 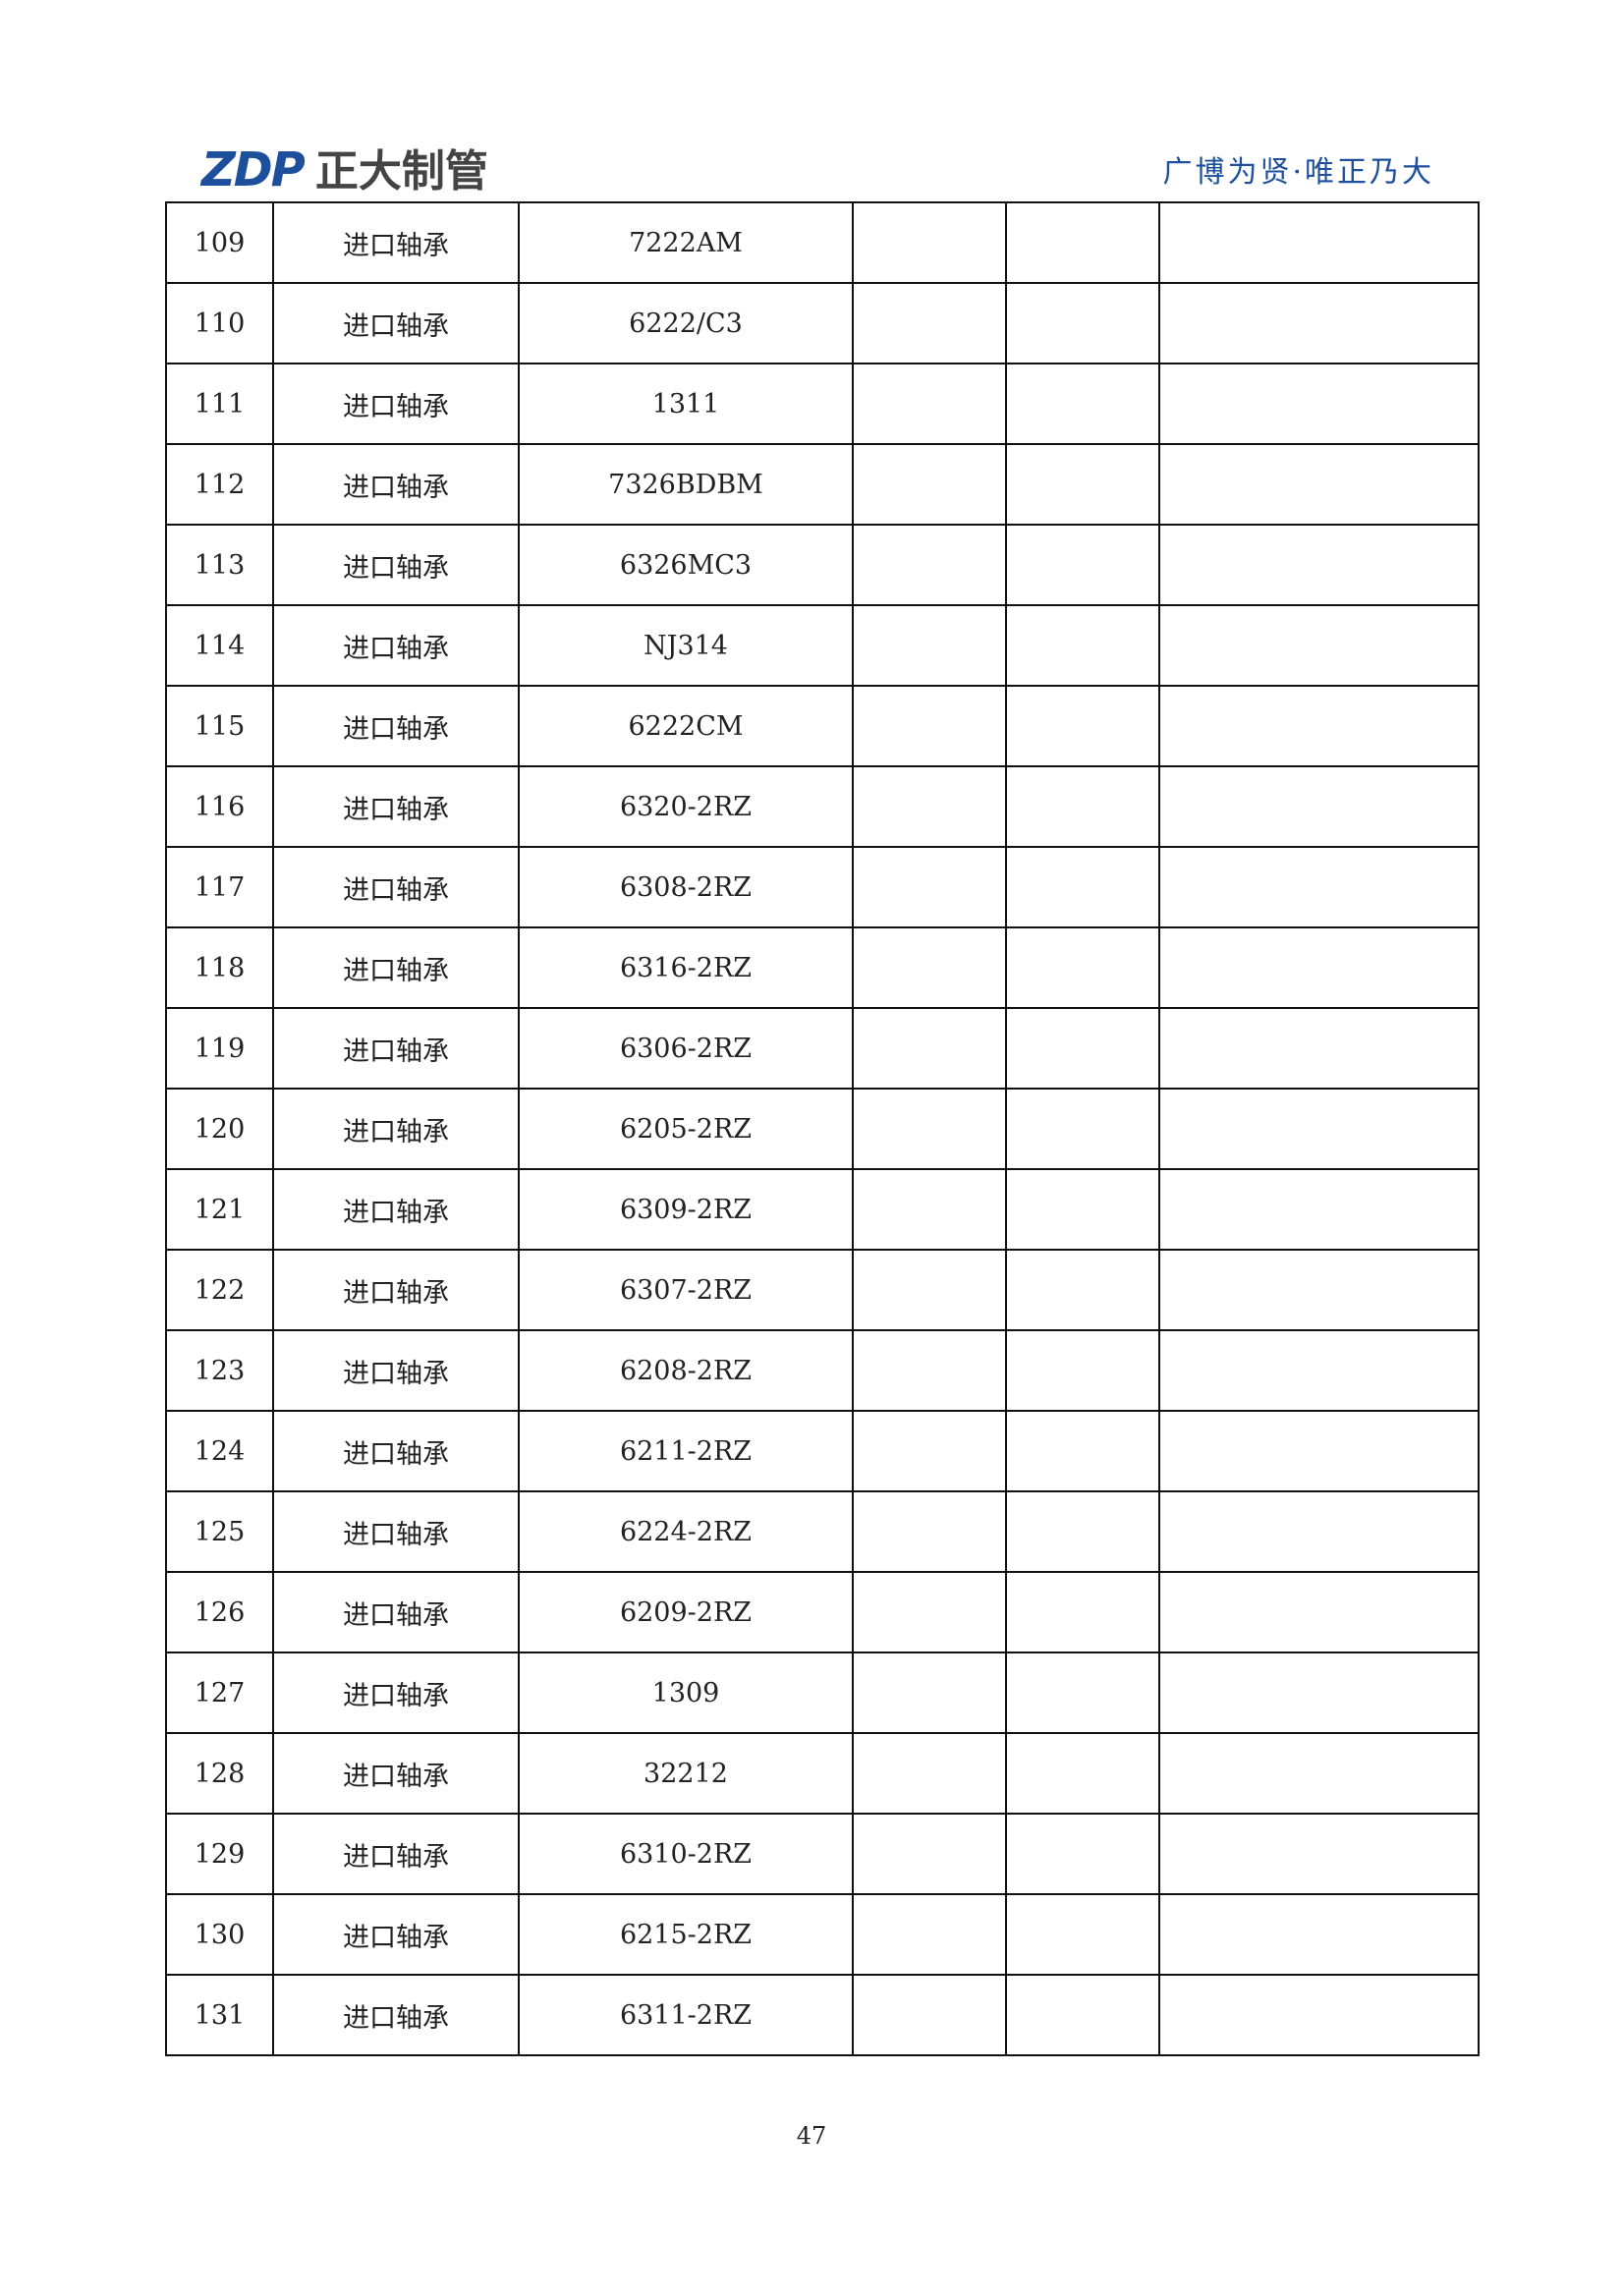 What do you see at coordinates (344, 167) in the screenshot?
I see `logo: ZDP 正大制管` at bounding box center [344, 167].